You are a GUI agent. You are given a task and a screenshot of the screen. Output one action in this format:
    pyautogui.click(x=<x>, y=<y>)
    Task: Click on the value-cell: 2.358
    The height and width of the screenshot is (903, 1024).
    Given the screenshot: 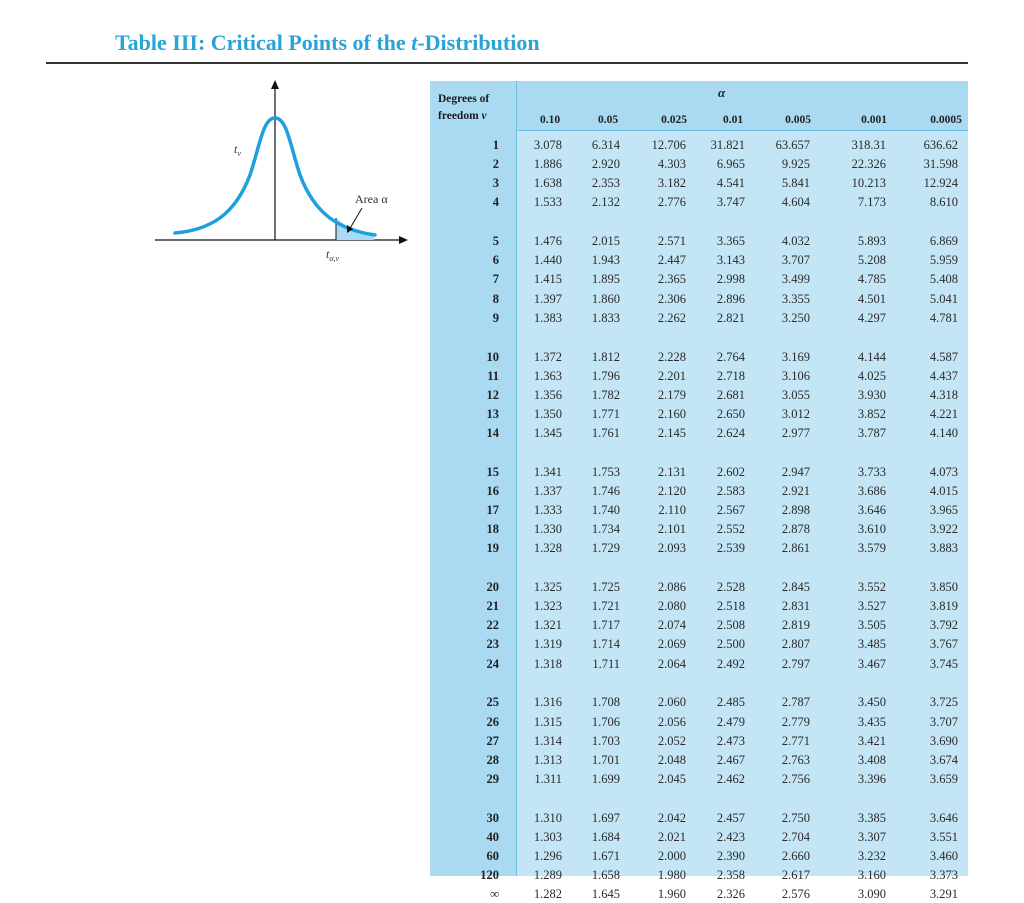 What is the action you would take?
    pyautogui.click(x=730, y=875)
    